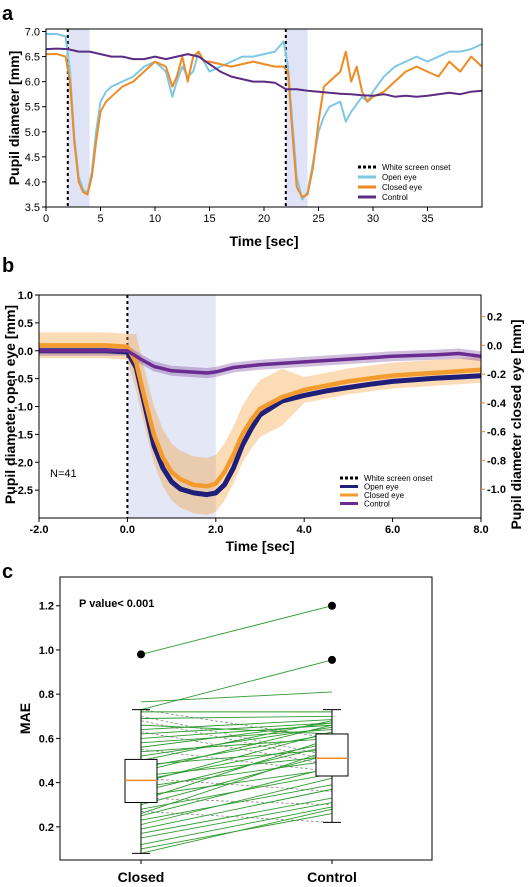 The height and width of the screenshot is (887, 529). Describe the element at coordinates (32, 133) in the screenshot. I see `y-tick-label: 5.0` at that location.